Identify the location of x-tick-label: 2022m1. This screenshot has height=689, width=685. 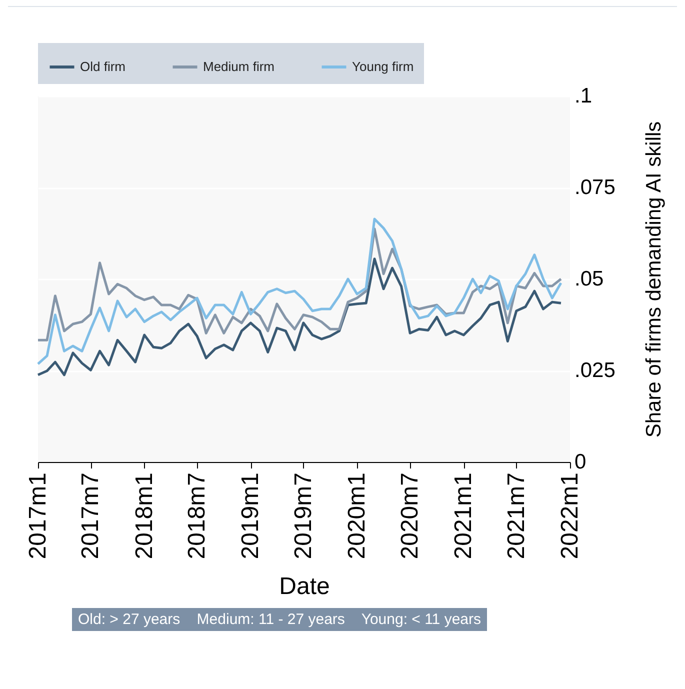
(570, 516).